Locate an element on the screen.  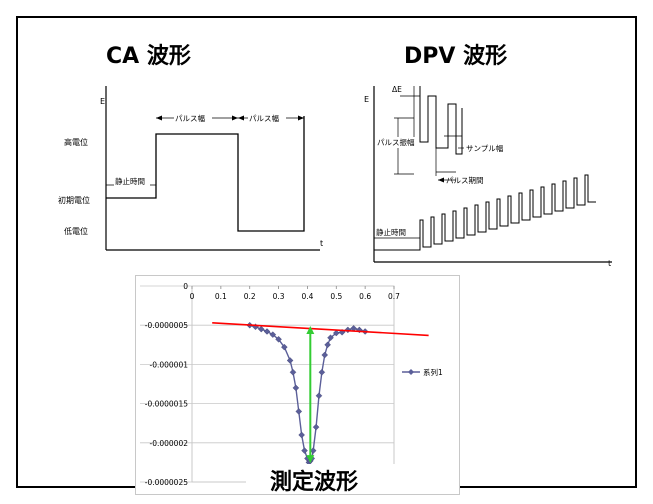
ca-pulse-width-label-2: パルス幅 is located at coordinates (264, 118).